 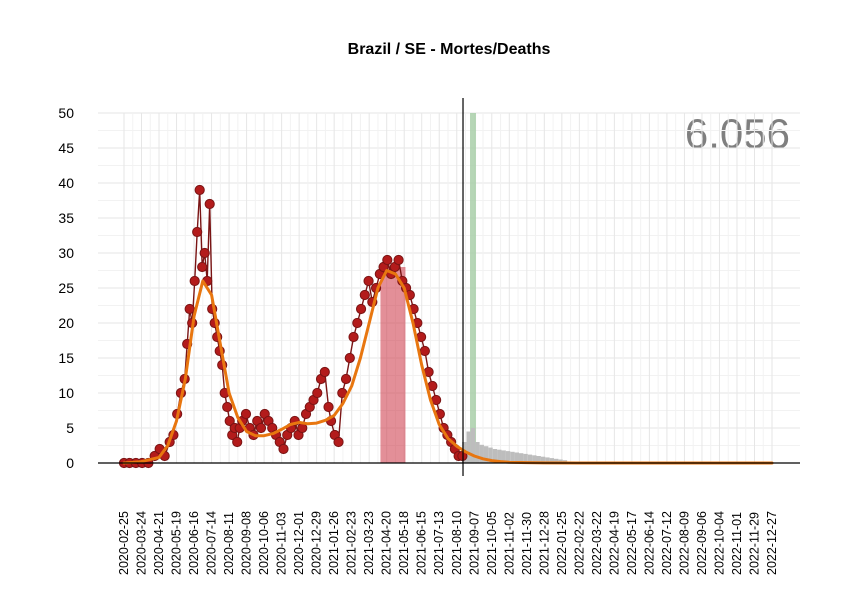 I want to click on x-tick-label: 2021-04-20, so click(x=387, y=543).